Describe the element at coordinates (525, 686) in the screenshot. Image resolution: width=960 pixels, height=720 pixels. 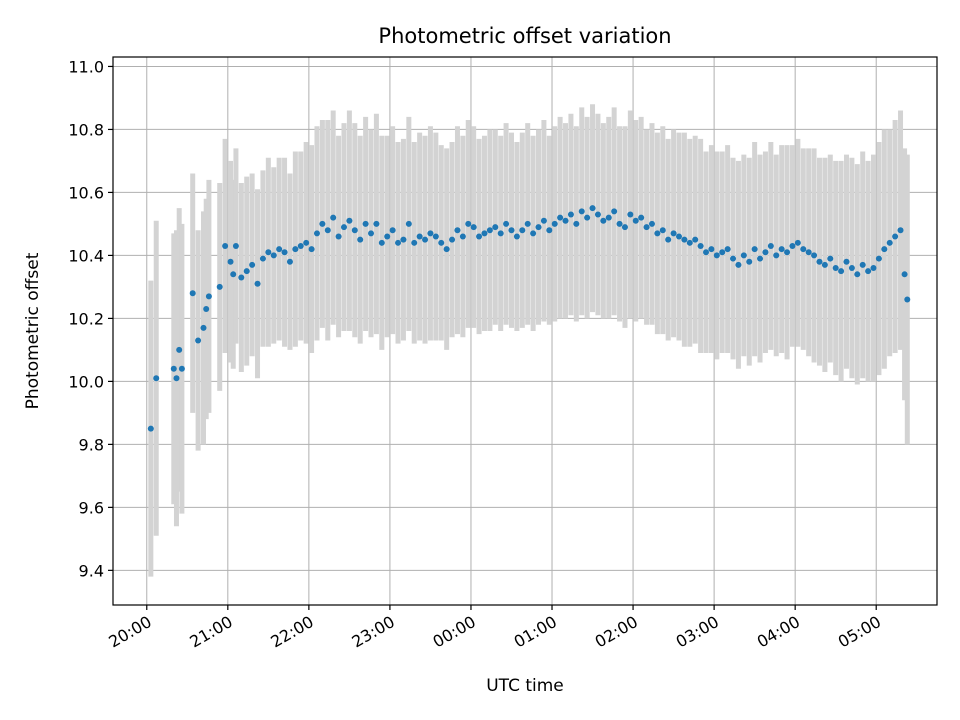
I see `x-axis-label: UTC time` at that location.